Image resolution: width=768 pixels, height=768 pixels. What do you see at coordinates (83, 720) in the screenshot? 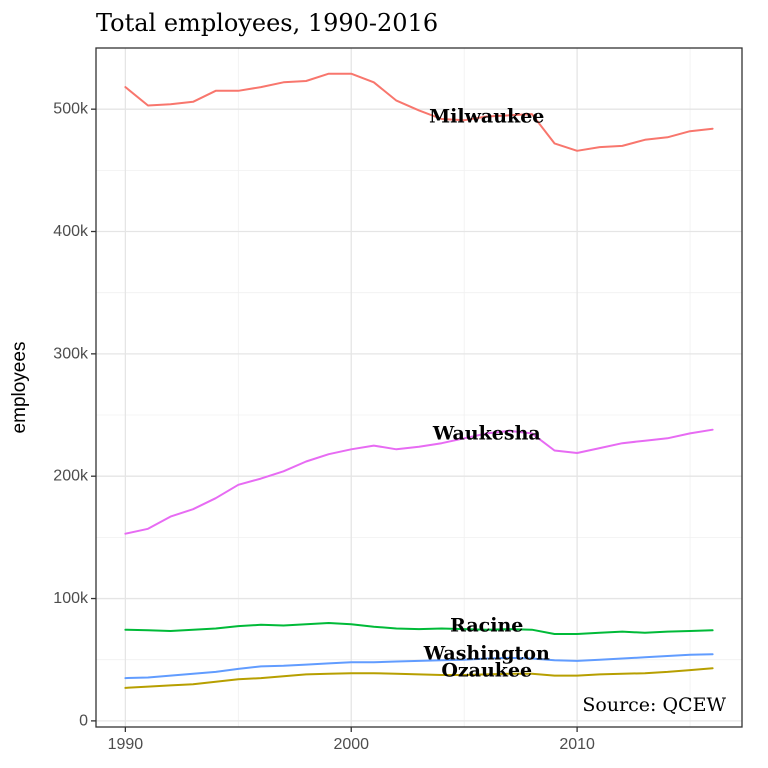
I see `y-tick-label: 0` at bounding box center [83, 720].